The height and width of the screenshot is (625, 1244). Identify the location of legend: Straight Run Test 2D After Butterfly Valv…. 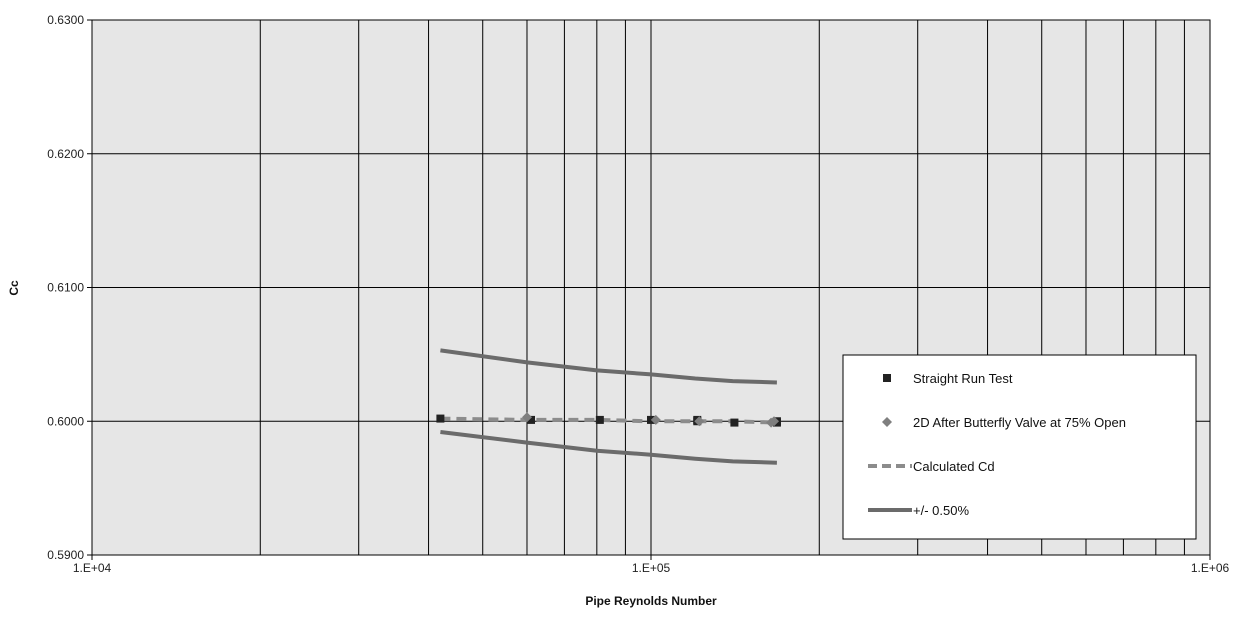
(1019, 447).